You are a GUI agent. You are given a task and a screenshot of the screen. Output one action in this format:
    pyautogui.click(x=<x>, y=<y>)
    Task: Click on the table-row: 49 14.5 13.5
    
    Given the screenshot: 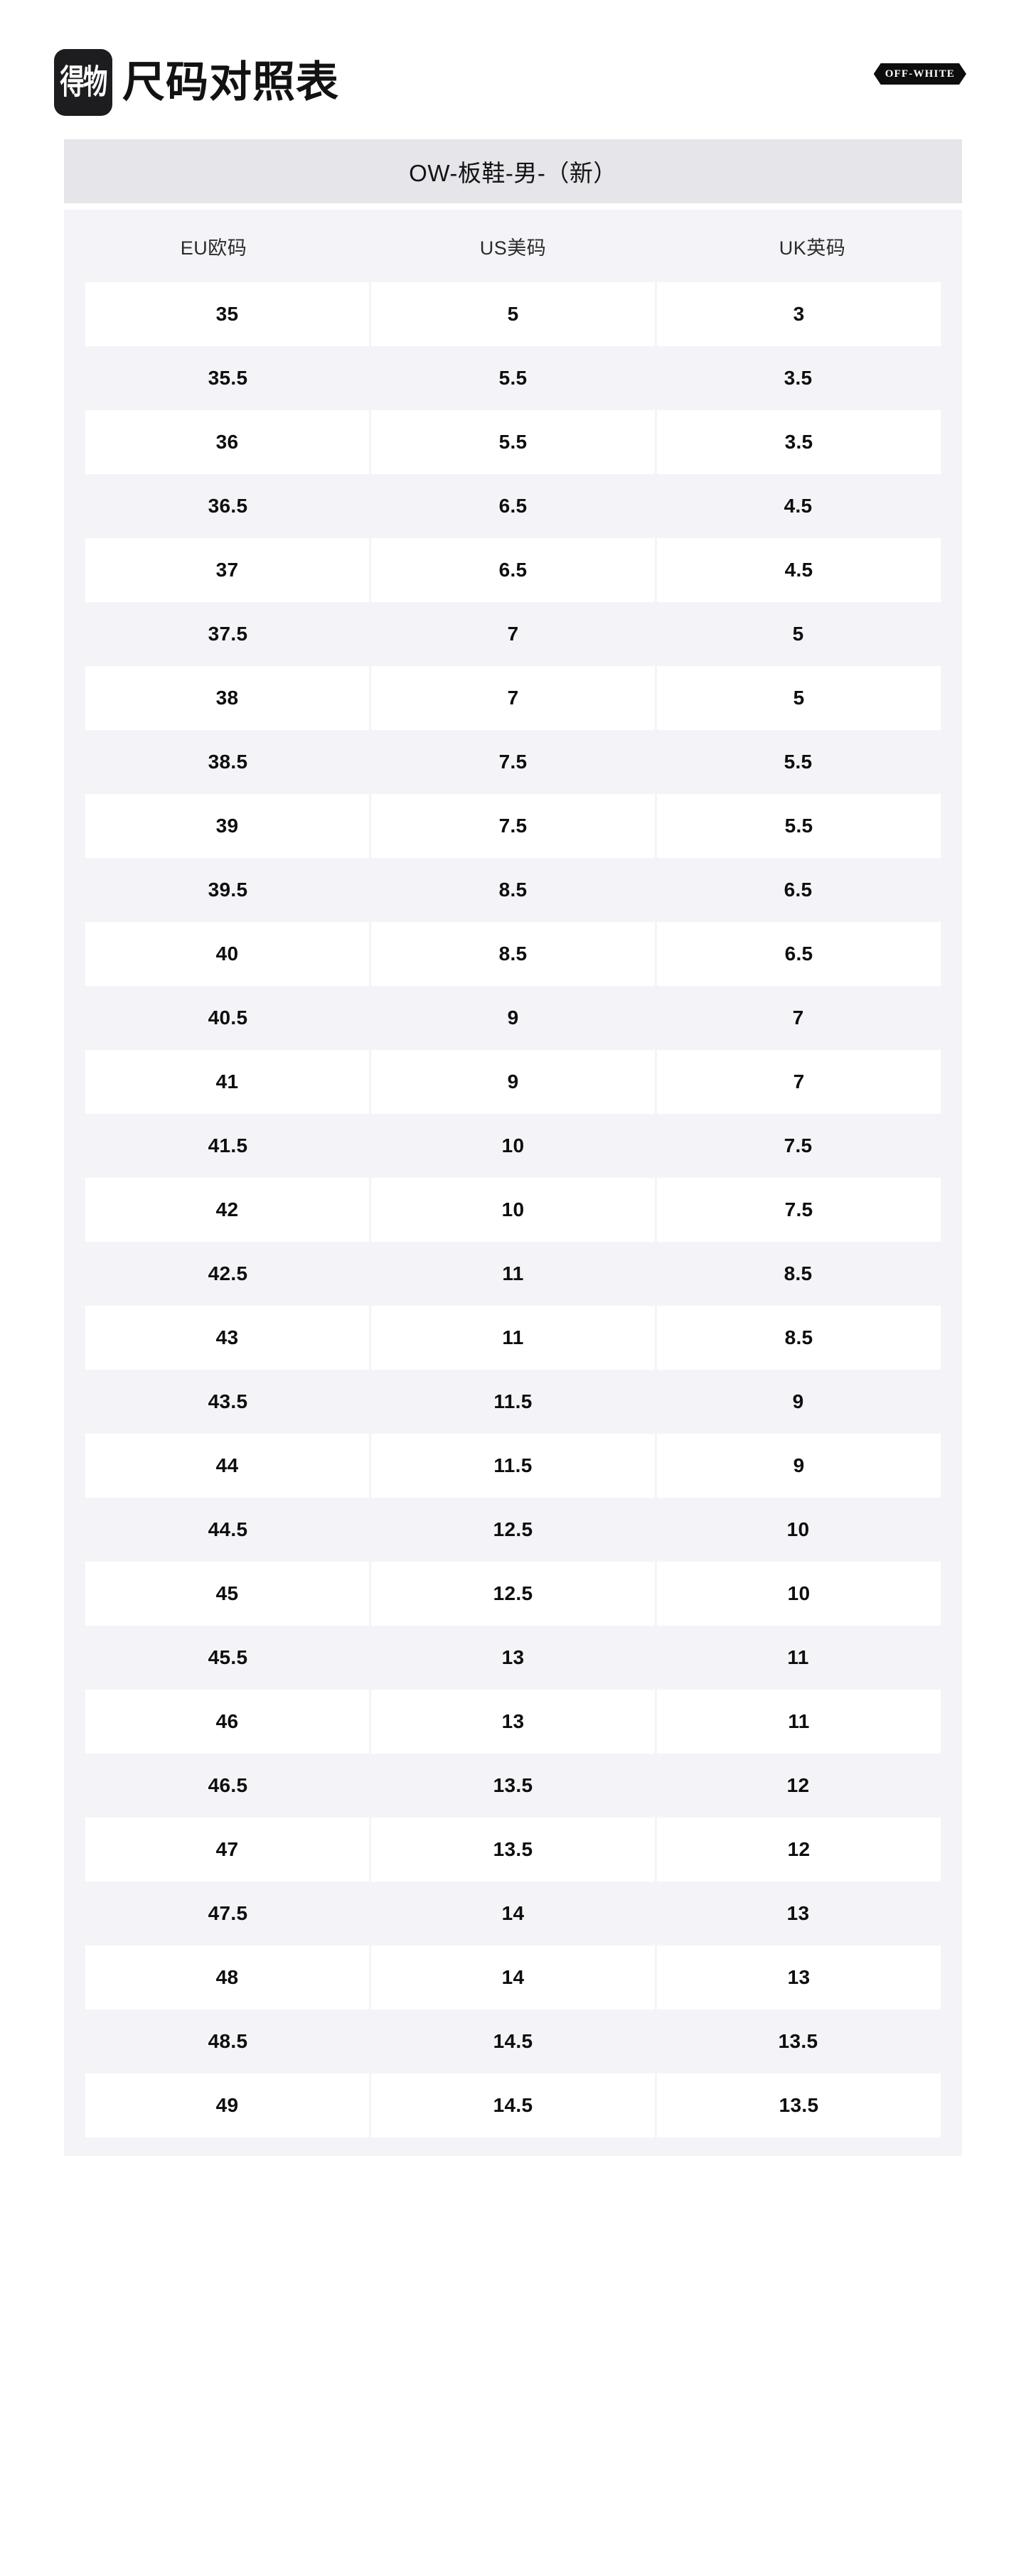 What is the action you would take?
    pyautogui.click(x=513, y=2105)
    